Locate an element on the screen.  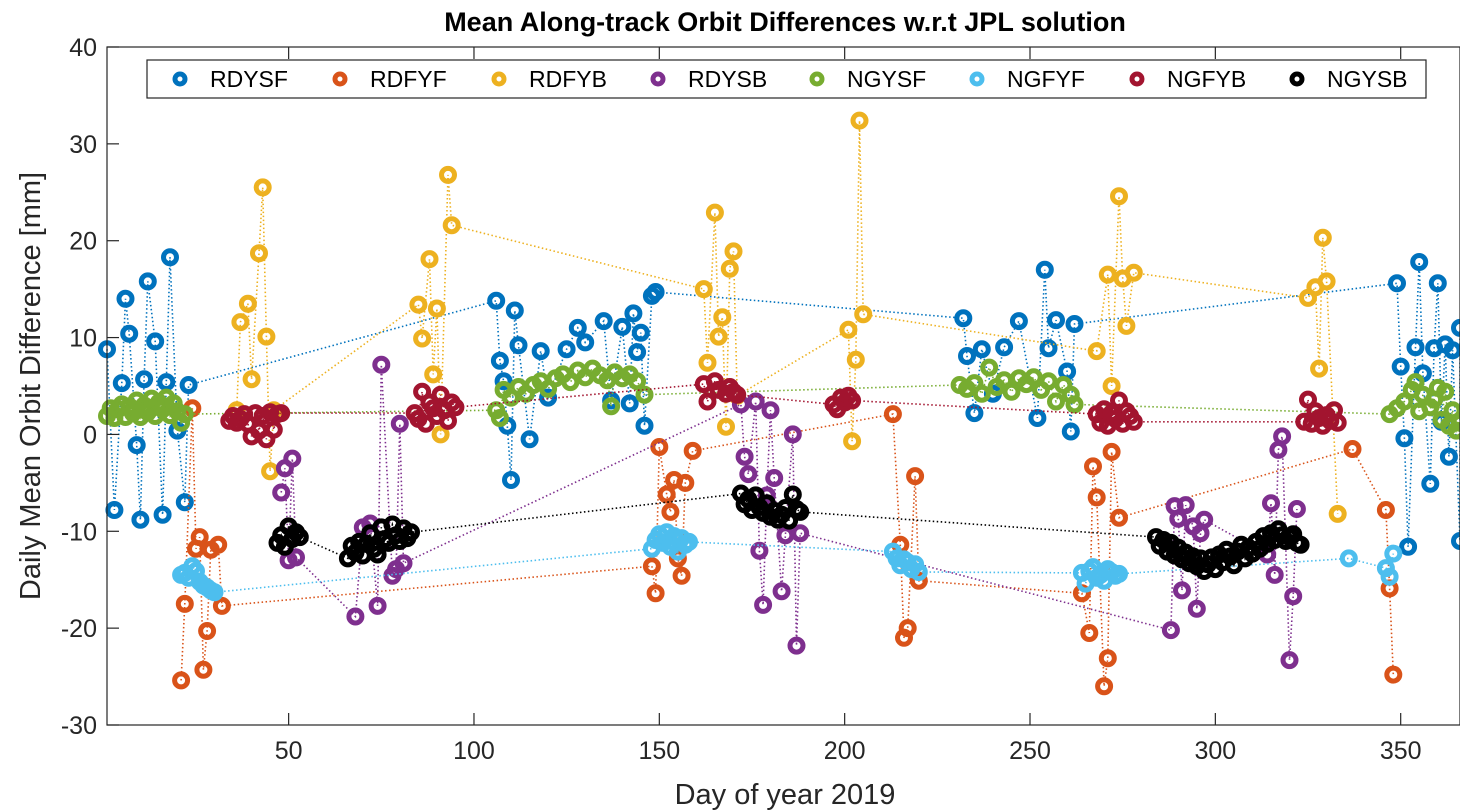
y-tick-label: -30 is located at coordinates (79, 726).